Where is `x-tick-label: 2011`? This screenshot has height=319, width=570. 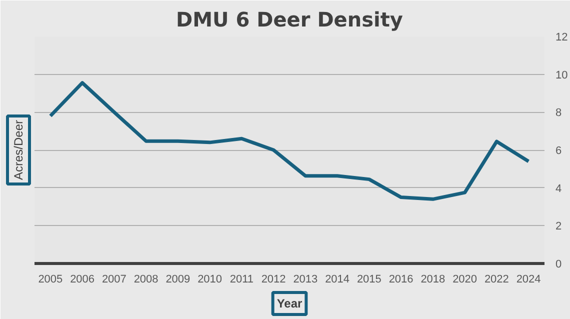
x-tick-label: 2011 is located at coordinates (242, 280).